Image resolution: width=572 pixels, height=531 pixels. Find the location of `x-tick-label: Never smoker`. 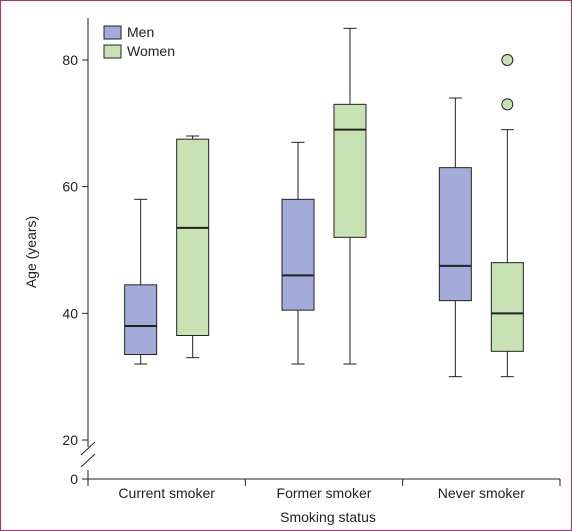

x-tick-label: Never smoker is located at coordinates (481, 493).